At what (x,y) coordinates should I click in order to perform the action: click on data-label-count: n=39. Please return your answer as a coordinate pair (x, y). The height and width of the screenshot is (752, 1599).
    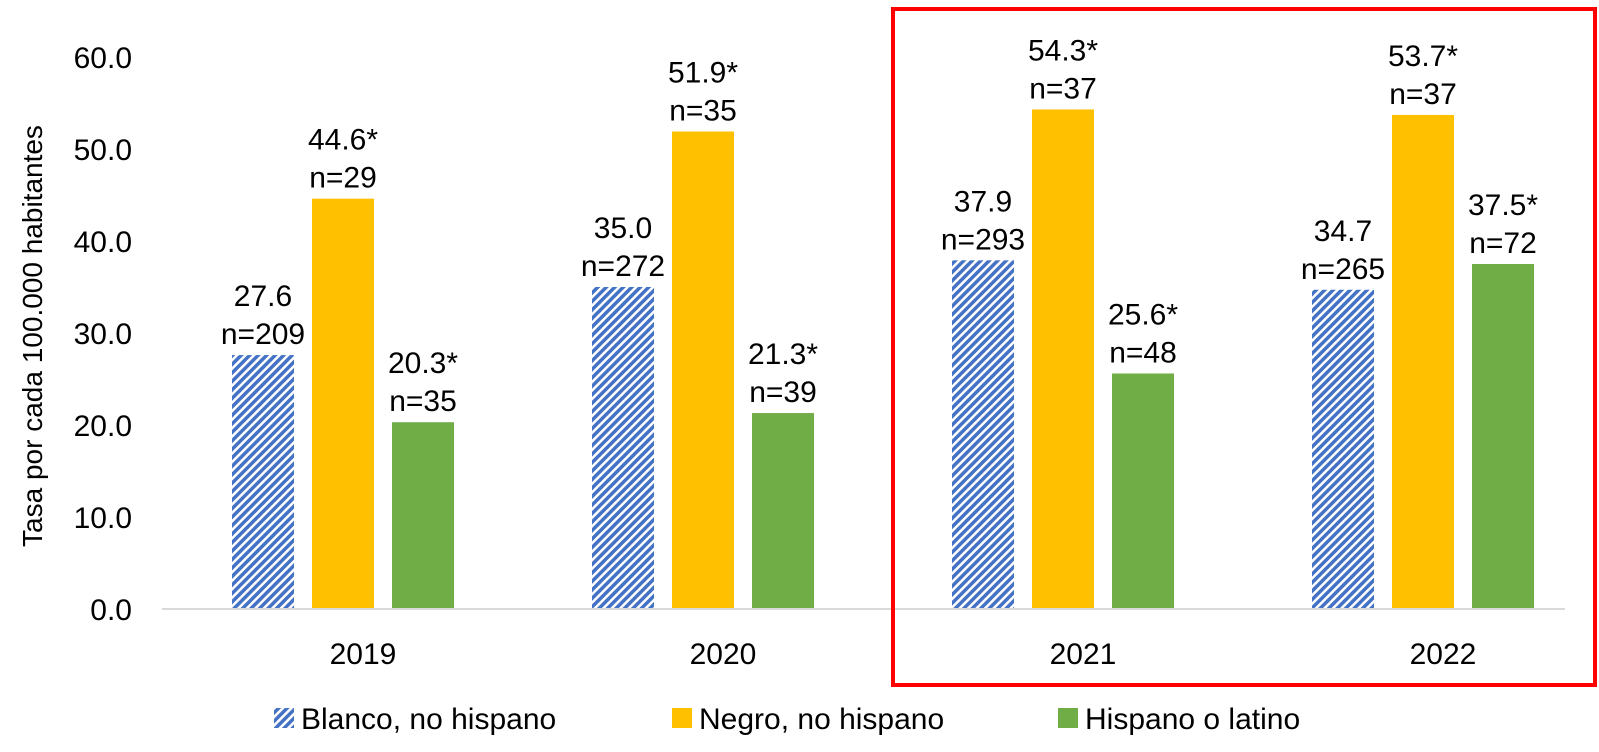
    Looking at the image, I should click on (783, 392).